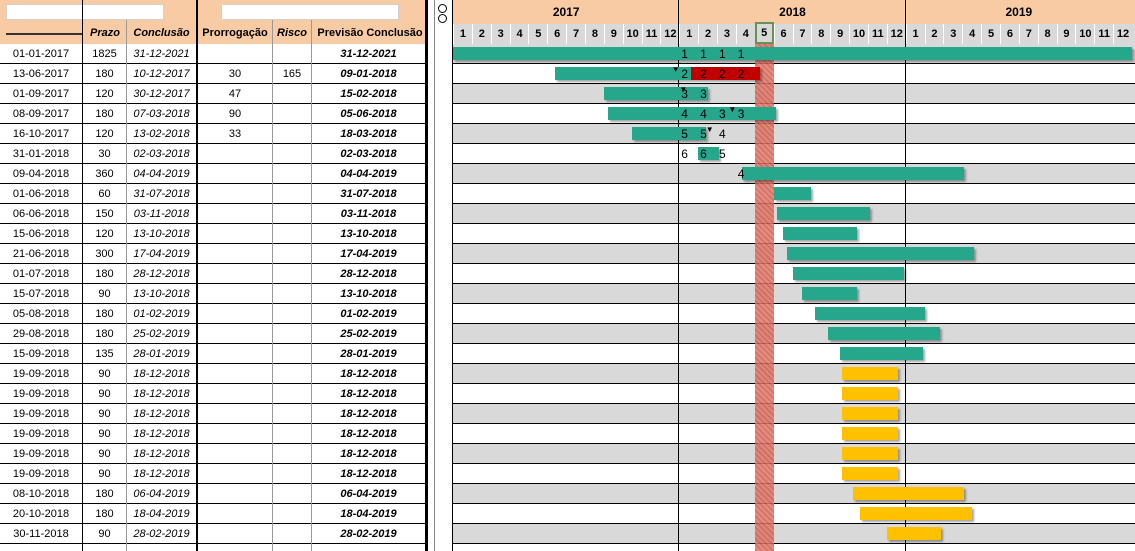 The image size is (1135, 551). What do you see at coordinates (161, 94) in the screenshot?
I see `cell-conclusao: 30-12-2017` at bounding box center [161, 94].